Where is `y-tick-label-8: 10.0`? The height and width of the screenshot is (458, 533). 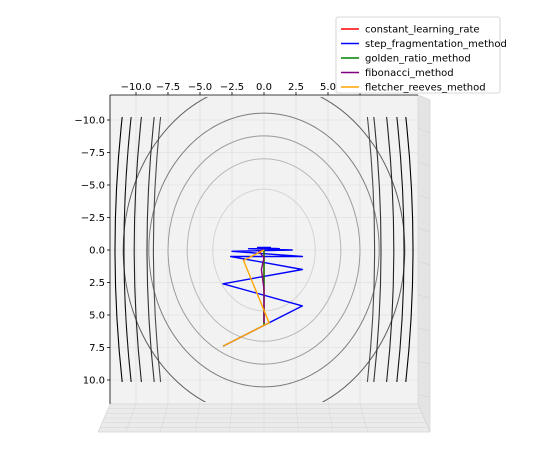 y-tick-label-8: 10.0 is located at coordinates (94, 381).